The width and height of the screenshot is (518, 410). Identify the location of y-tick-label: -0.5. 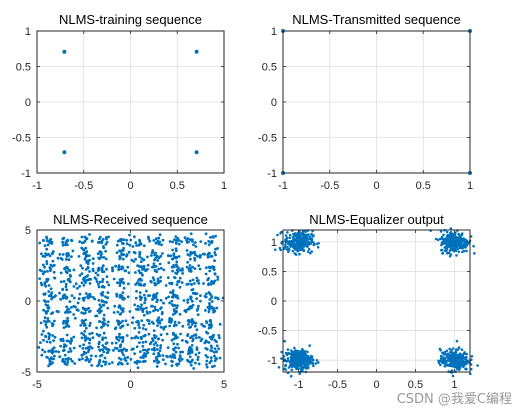
(267, 332).